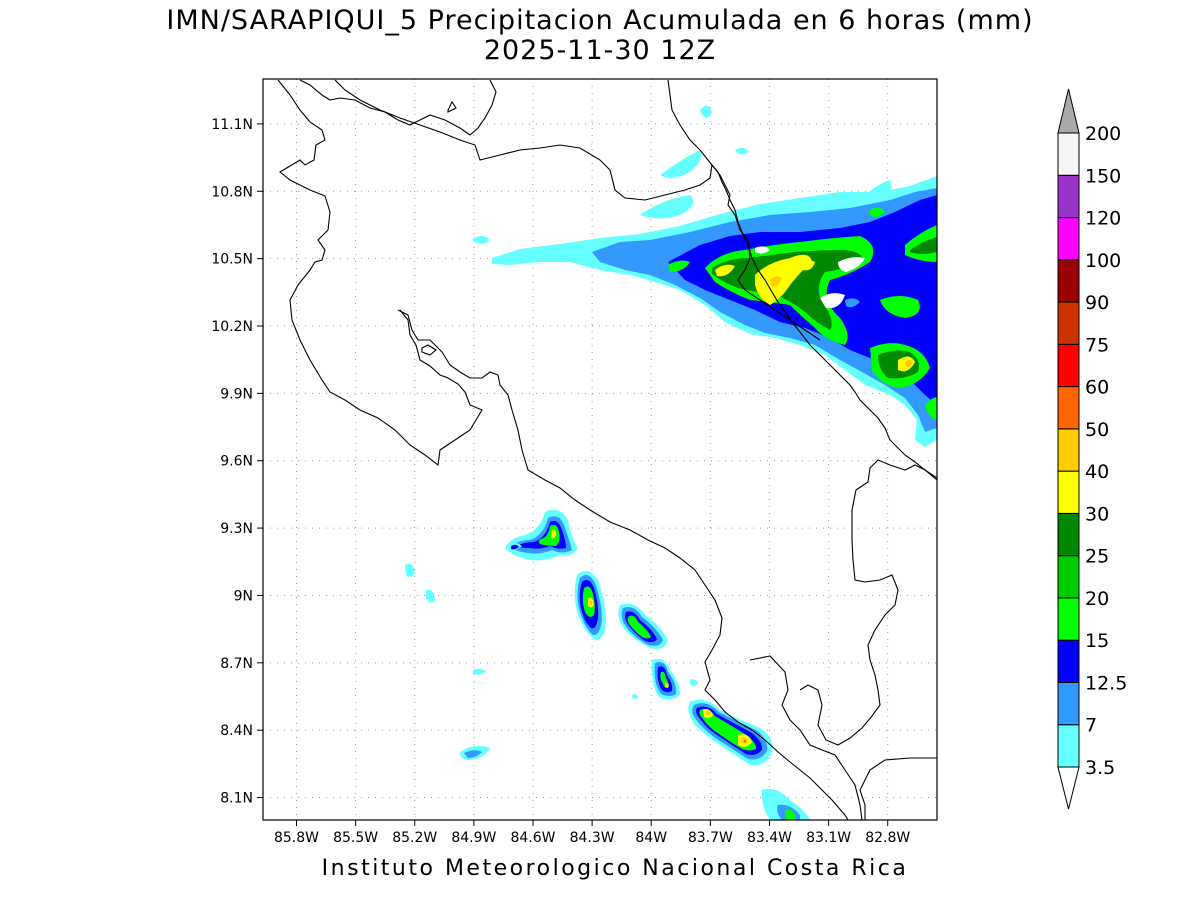  Describe the element at coordinates (398, 107) in the screenshot. I see `lake-shore-inner` at that location.